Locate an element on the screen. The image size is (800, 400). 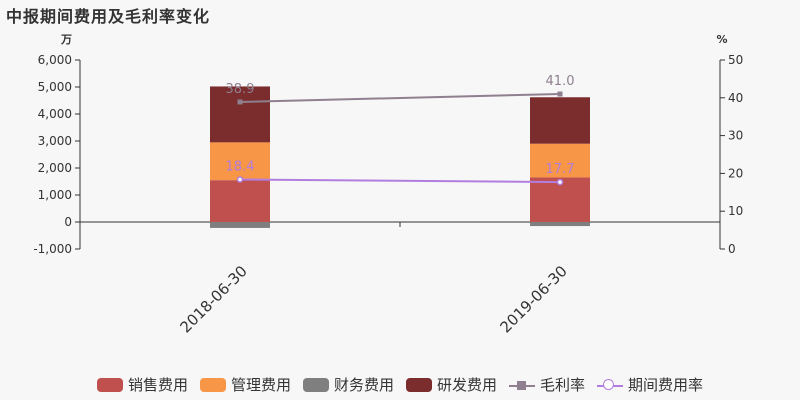
y-left-tick-label: 3,000 is located at coordinates (55, 141).